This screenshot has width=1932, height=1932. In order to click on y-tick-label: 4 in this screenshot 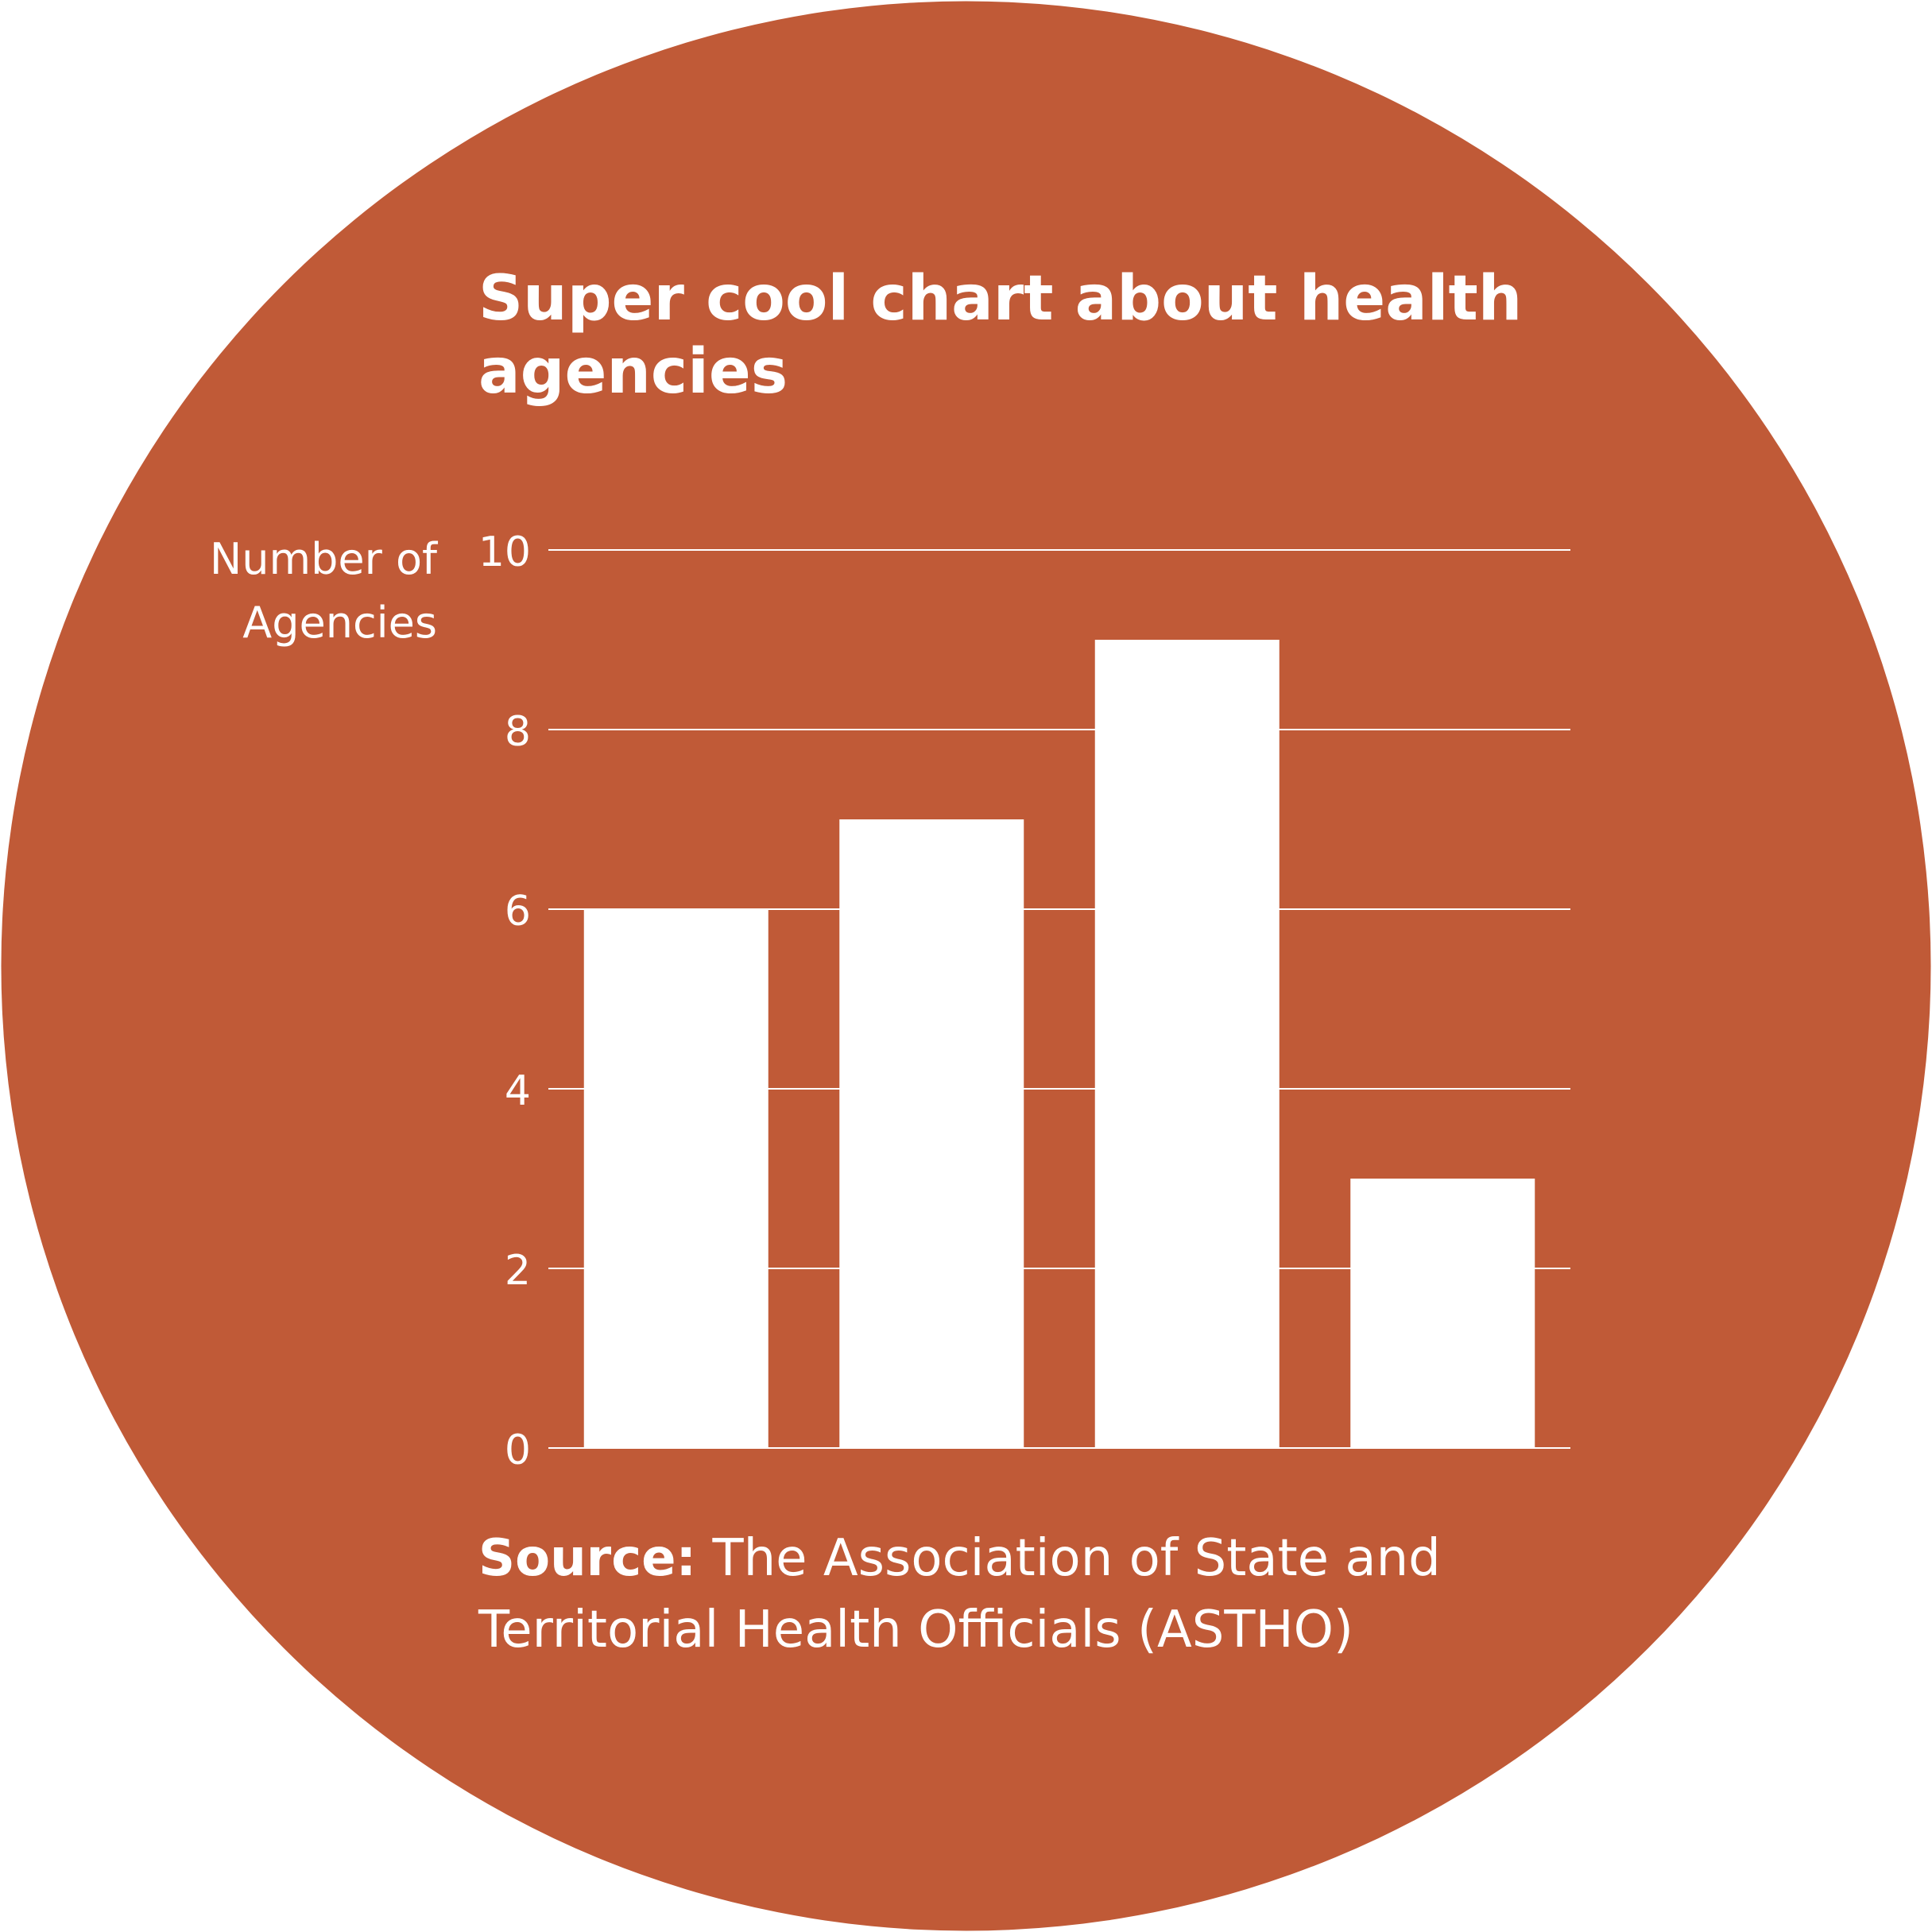, I will do `click(518, 1091)`.